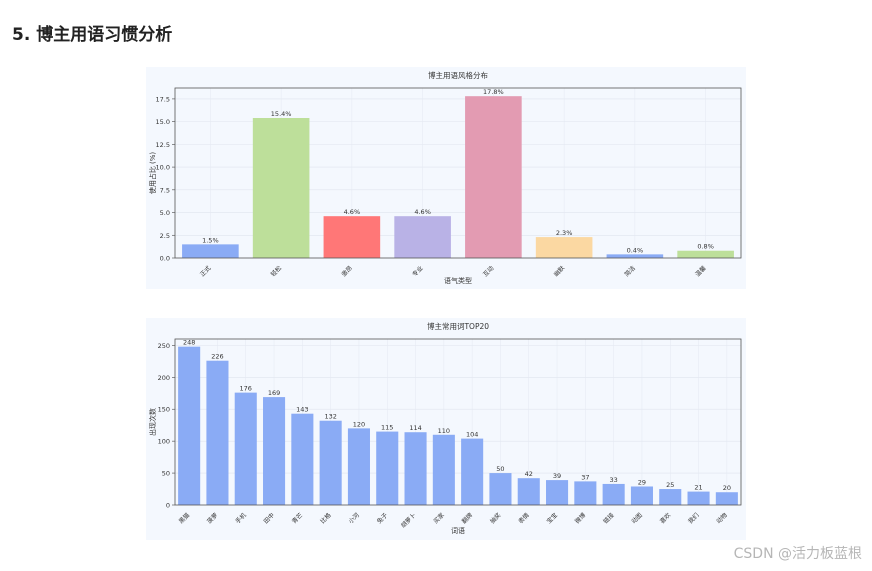 Image resolution: width=872 pixels, height=571 pixels. Describe the element at coordinates (325, 518) in the screenshot. I see `x-tick-label: 比格` at that location.